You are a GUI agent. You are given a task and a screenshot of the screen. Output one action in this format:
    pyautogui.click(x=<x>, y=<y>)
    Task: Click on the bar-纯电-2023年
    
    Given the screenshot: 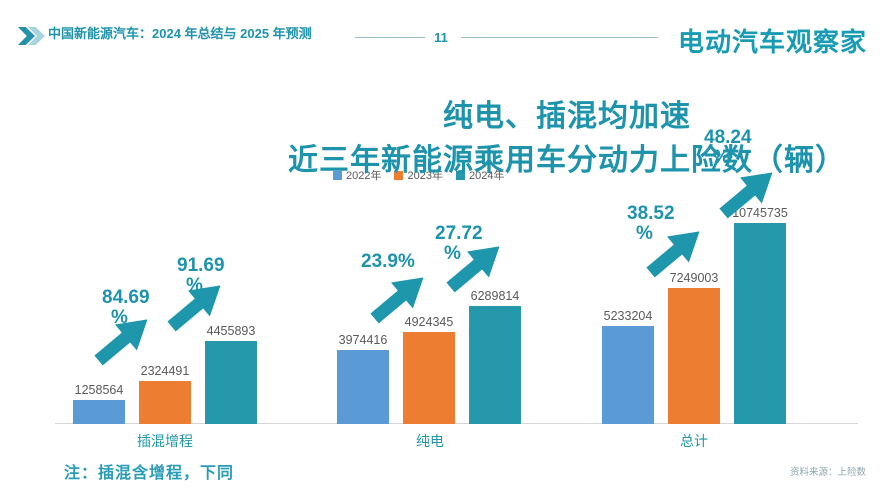 What is the action you would take?
    pyautogui.click(x=429, y=378)
    